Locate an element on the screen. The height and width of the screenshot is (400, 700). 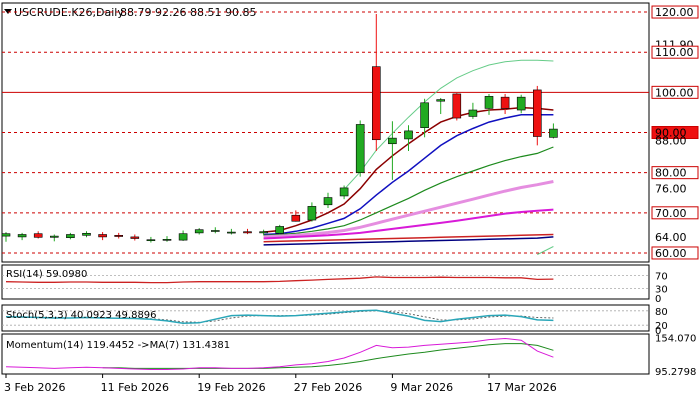
stoch-label: Stoch(5,3,3) 40.0923 49.8896 is located at coordinates (81, 315).